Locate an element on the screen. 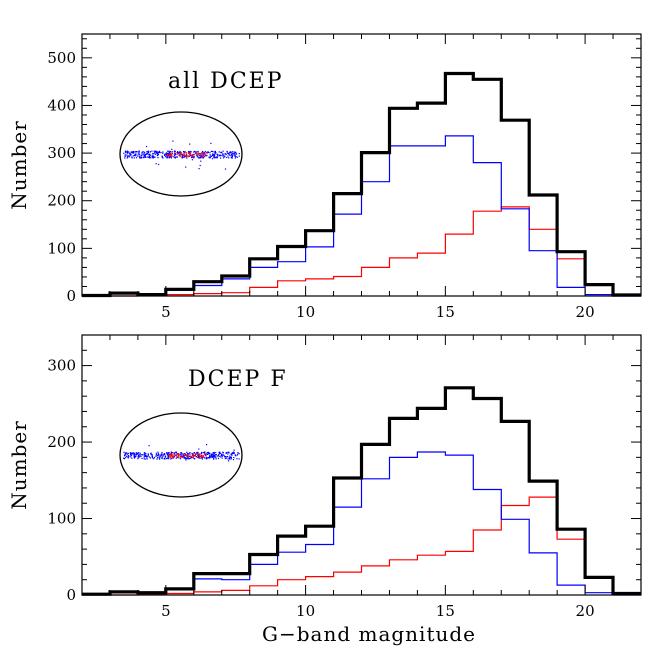 Image resolution: width=654 pixels, height=654 pixels. y-tick-label: 500 is located at coordinates (61, 58).